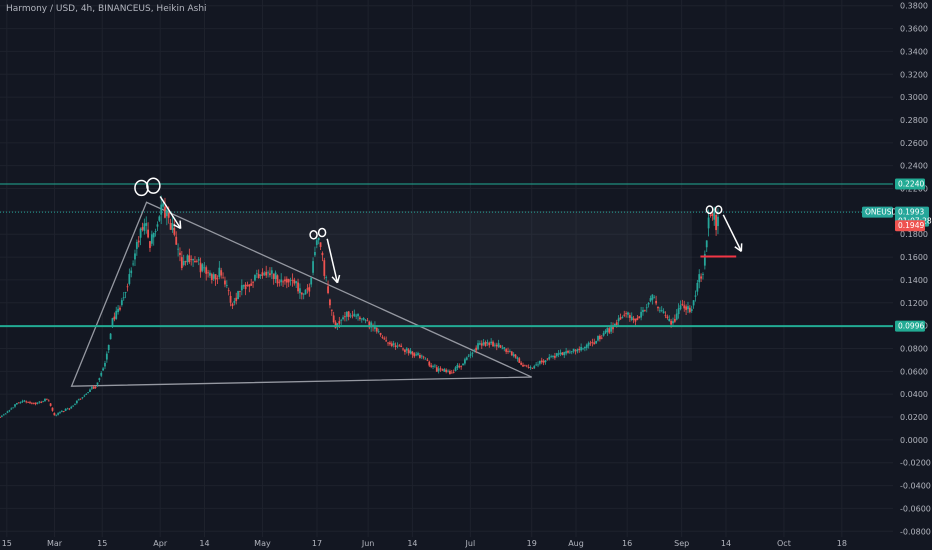 The height and width of the screenshot is (550, 932). Describe the element at coordinates (915, 486) in the screenshot. I see `price-tick-label: -0.0400` at that location.